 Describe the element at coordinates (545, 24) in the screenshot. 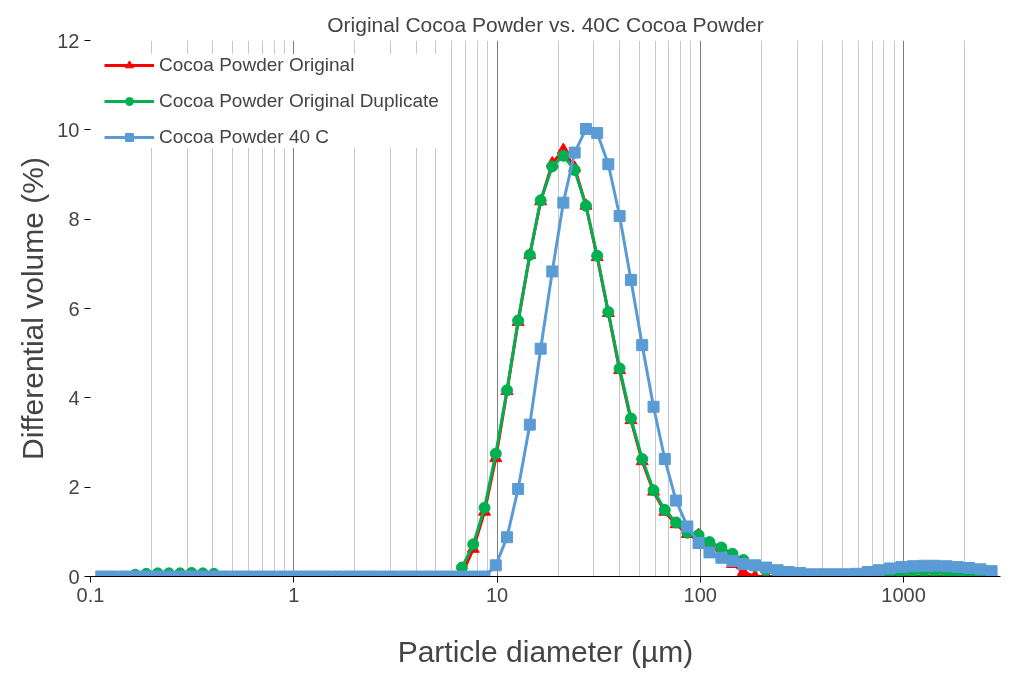

I see `chart-title: Original Cocoa Powder vs. 40C Cocoa Powder` at that location.